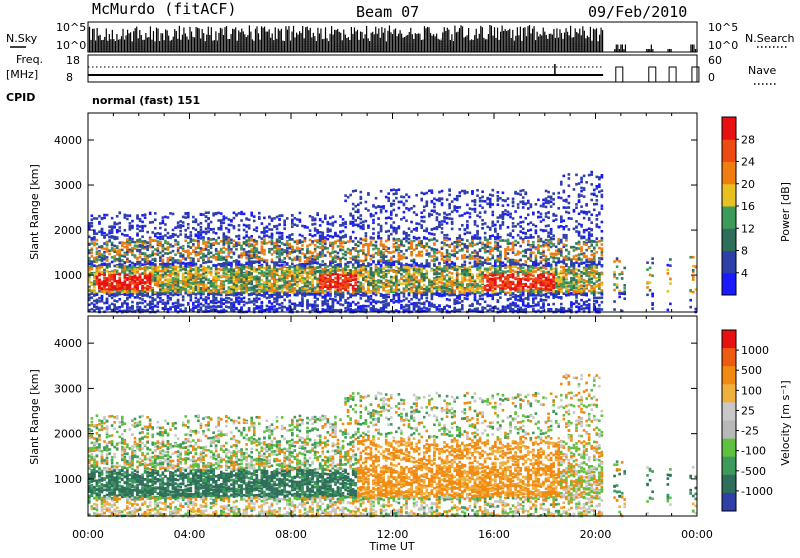 The width and height of the screenshot is (800, 558). What do you see at coordinates (164, 9) in the screenshot?
I see `station-title: McMurdo (fitACF)` at bounding box center [164, 9].